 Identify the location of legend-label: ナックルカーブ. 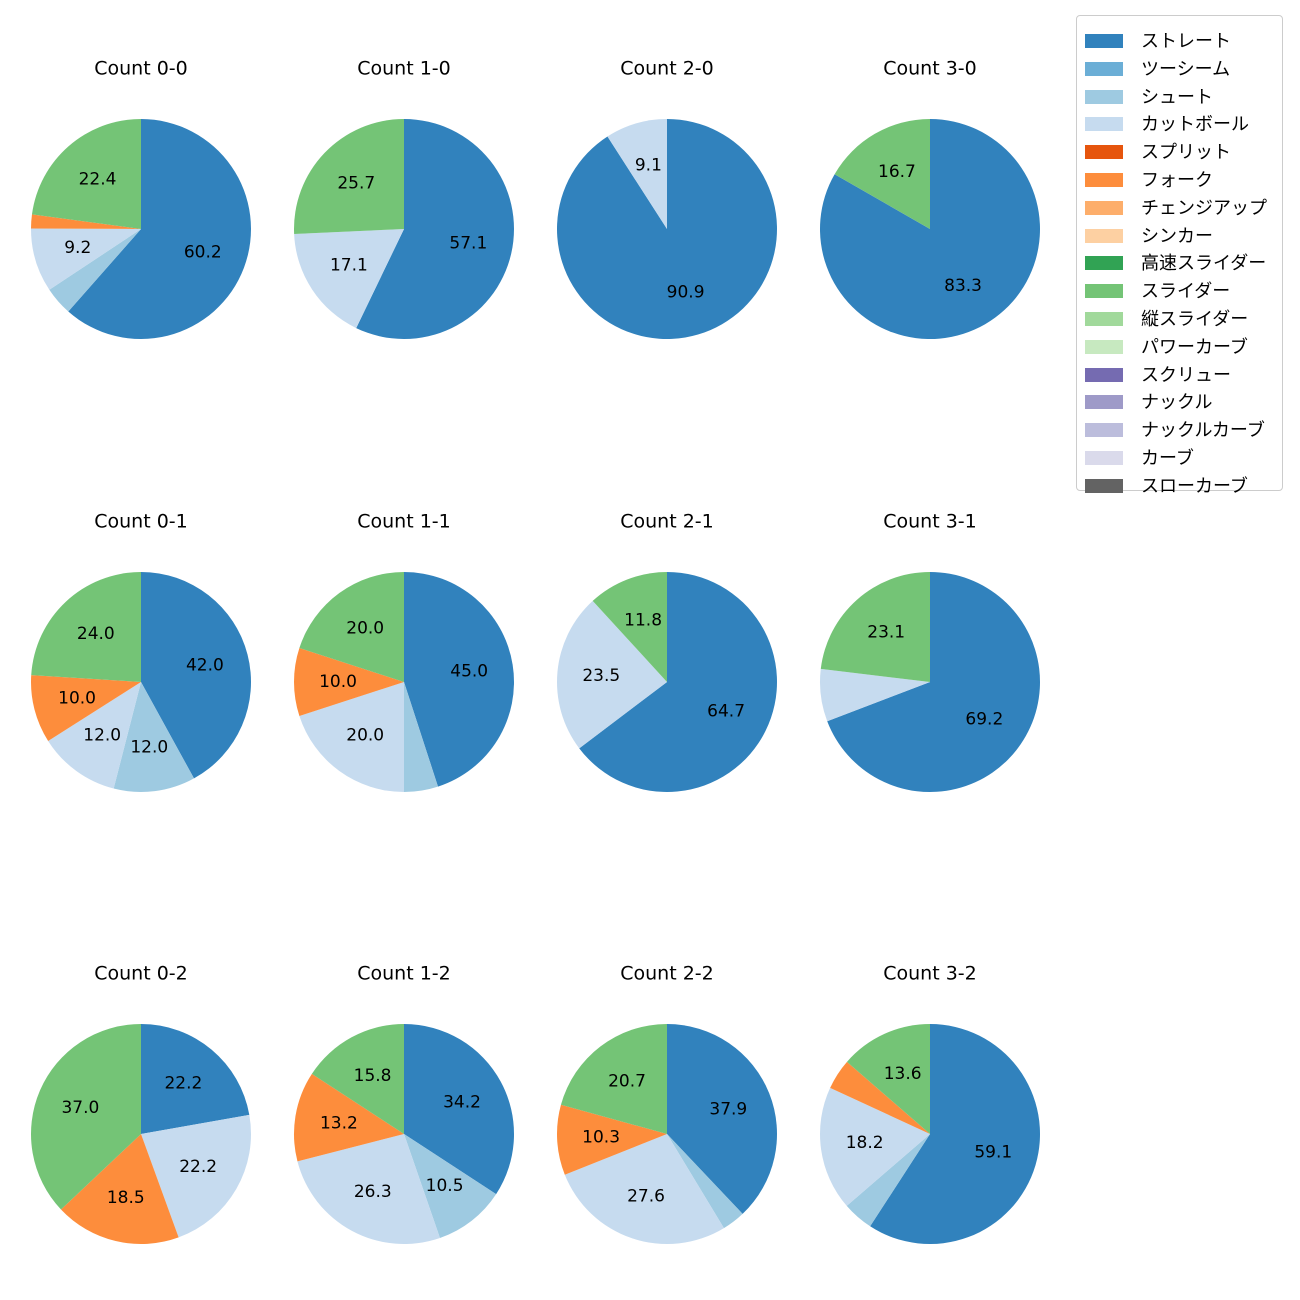
(1203, 431).